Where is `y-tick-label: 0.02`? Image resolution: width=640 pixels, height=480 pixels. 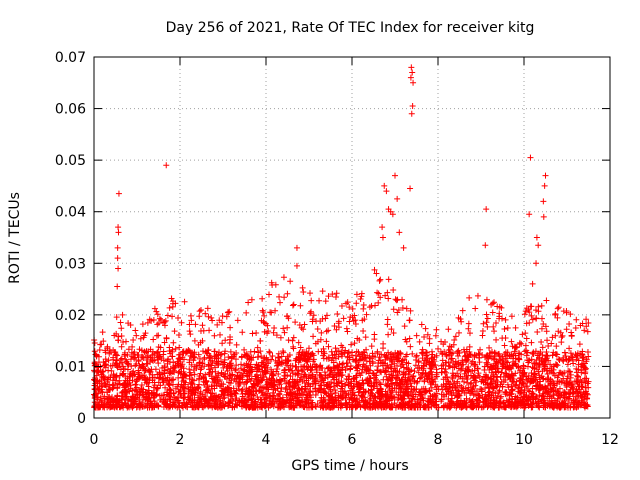
y-tick-label: 0.02 is located at coordinates (70, 316).